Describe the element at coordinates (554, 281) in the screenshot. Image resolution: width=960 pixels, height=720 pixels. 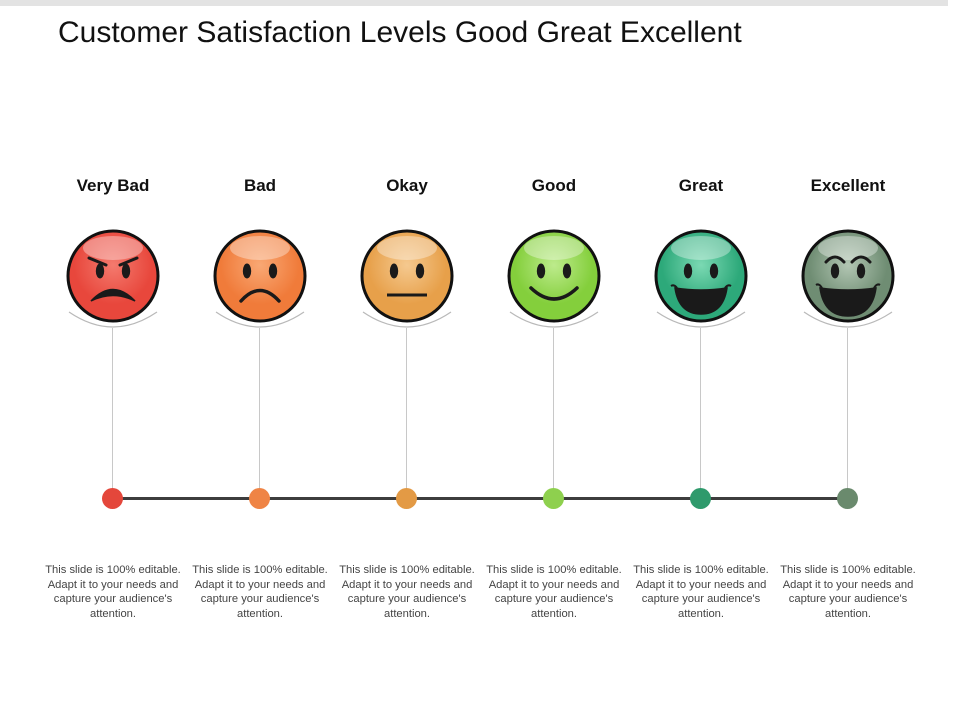
I see `good-face-icon` at that location.